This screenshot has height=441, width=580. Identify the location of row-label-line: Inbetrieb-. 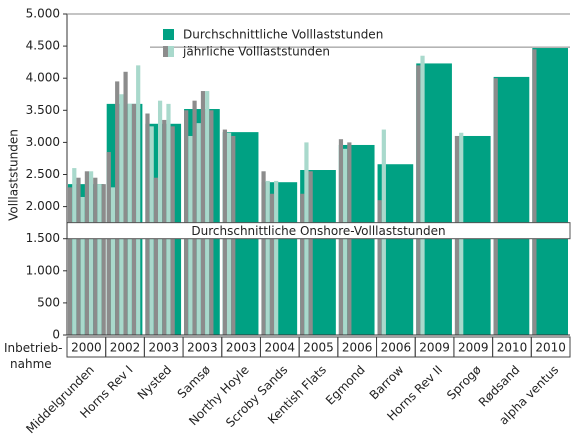
(33, 348).